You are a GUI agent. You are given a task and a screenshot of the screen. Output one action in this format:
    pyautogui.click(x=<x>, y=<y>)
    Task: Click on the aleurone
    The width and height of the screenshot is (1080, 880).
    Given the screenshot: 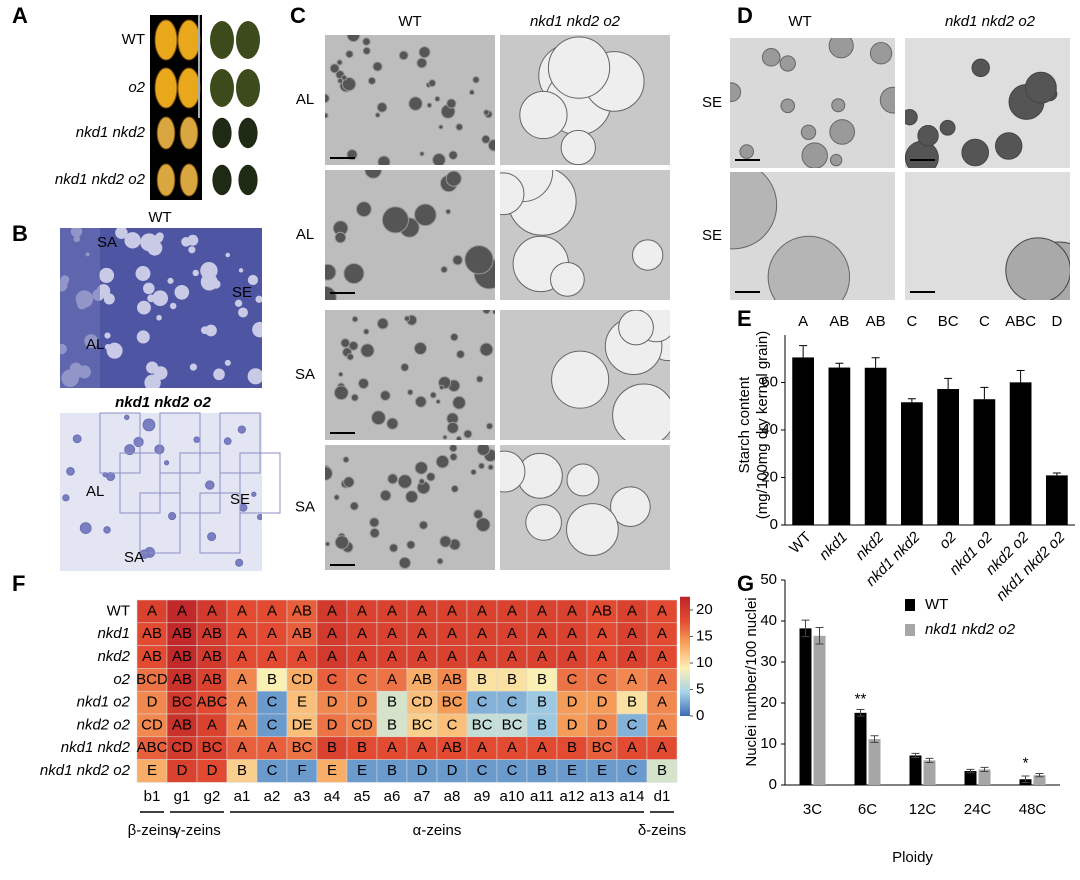 What is the action you would take?
    pyautogui.click(x=80, y=308)
    